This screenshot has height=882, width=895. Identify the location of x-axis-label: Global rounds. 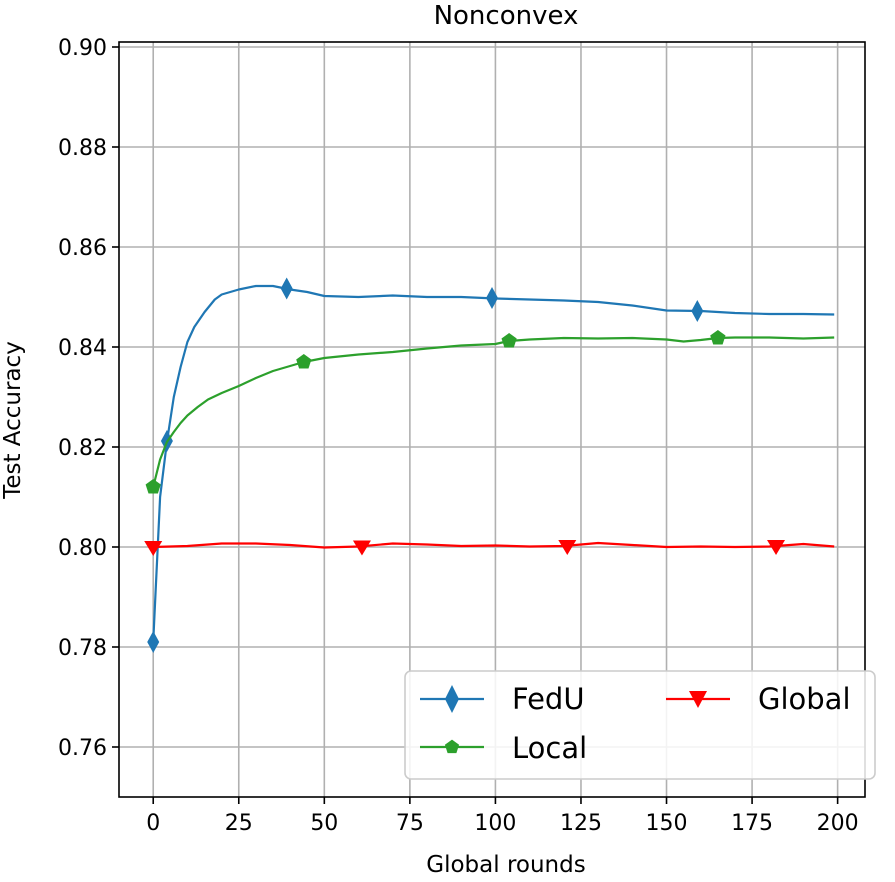
(505, 865).